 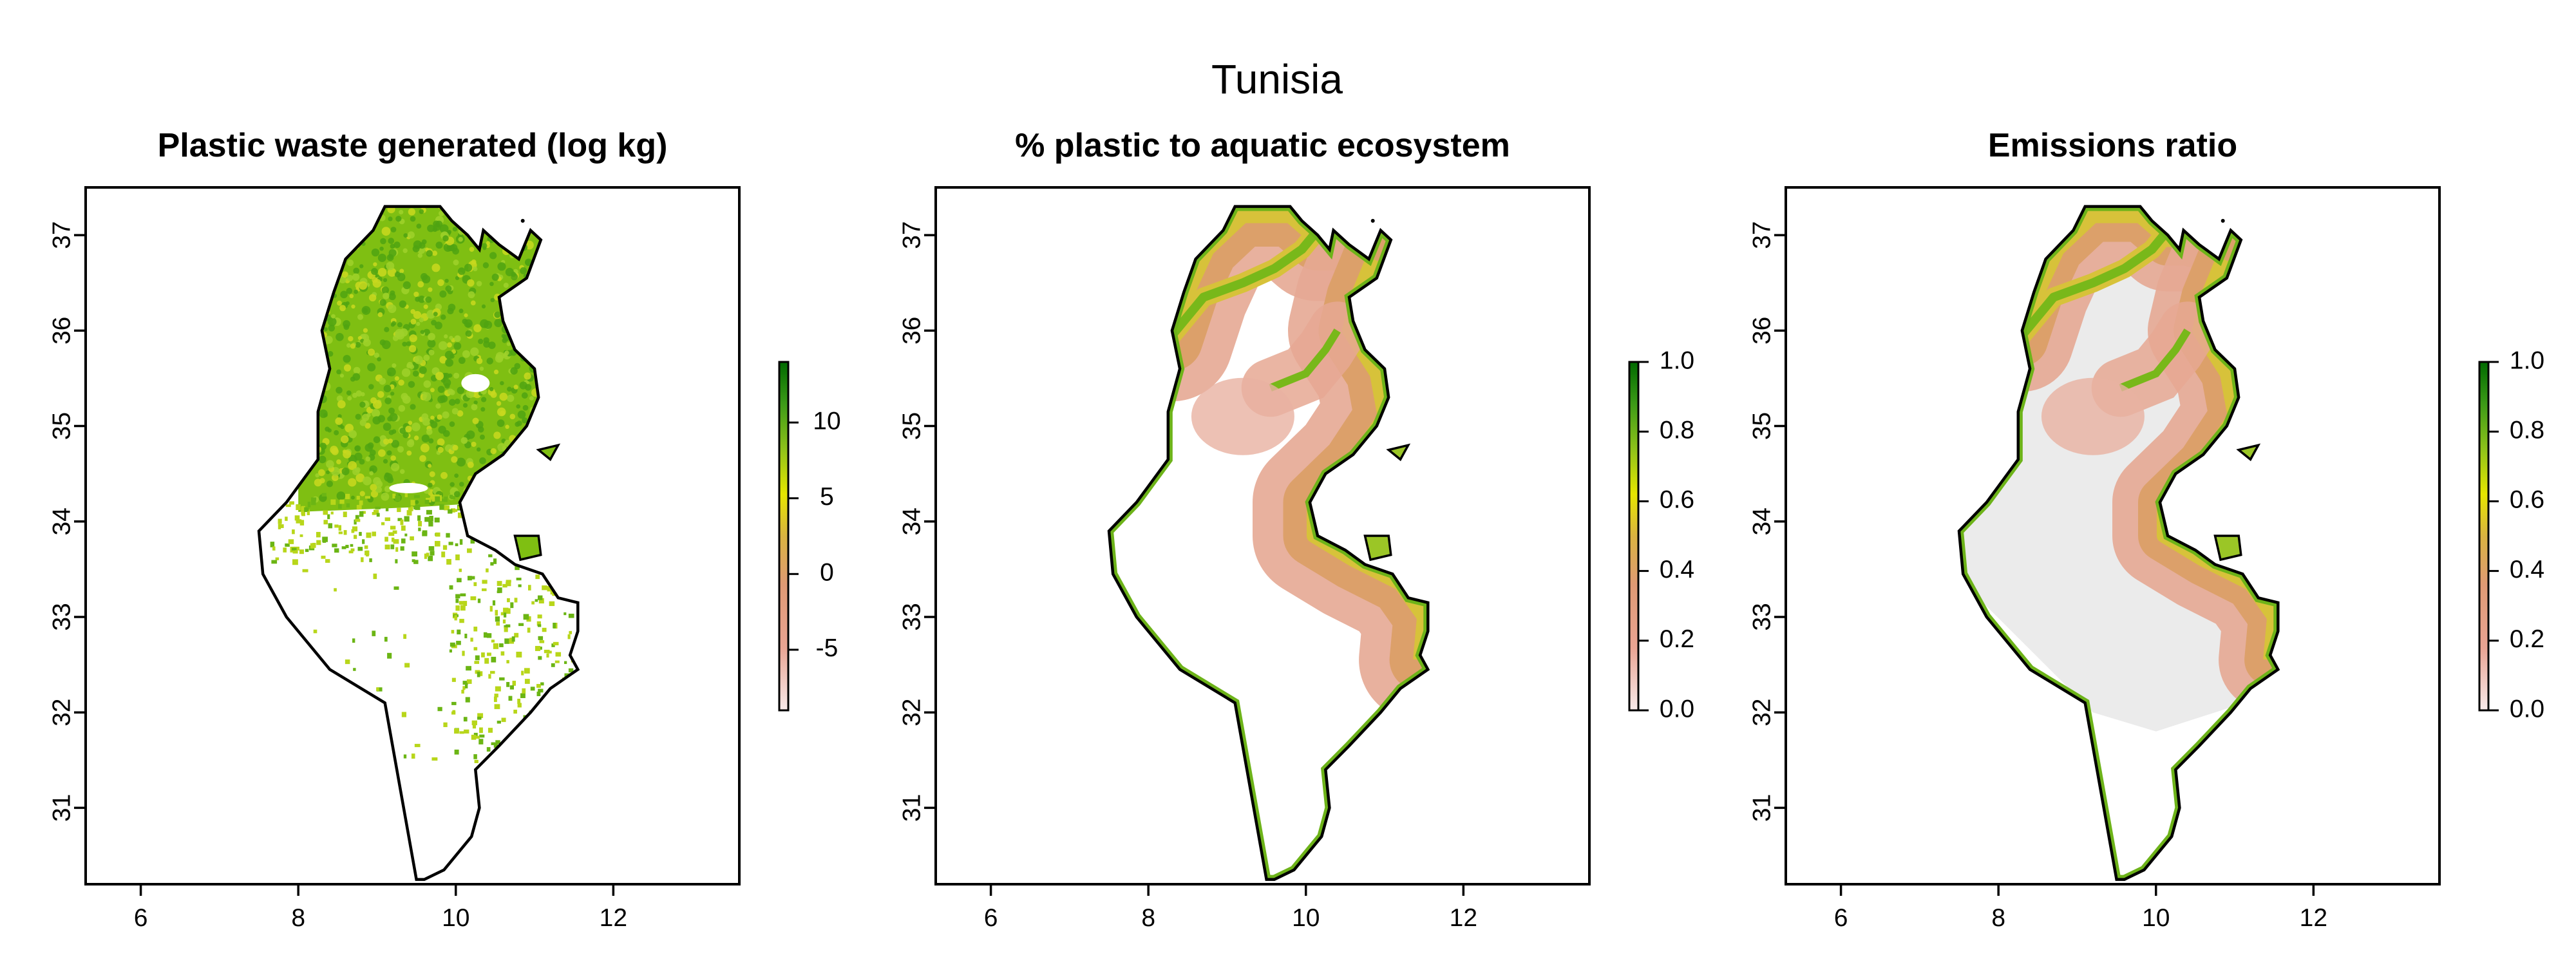 I want to click on legend-tick-label: 5, so click(x=827, y=497).